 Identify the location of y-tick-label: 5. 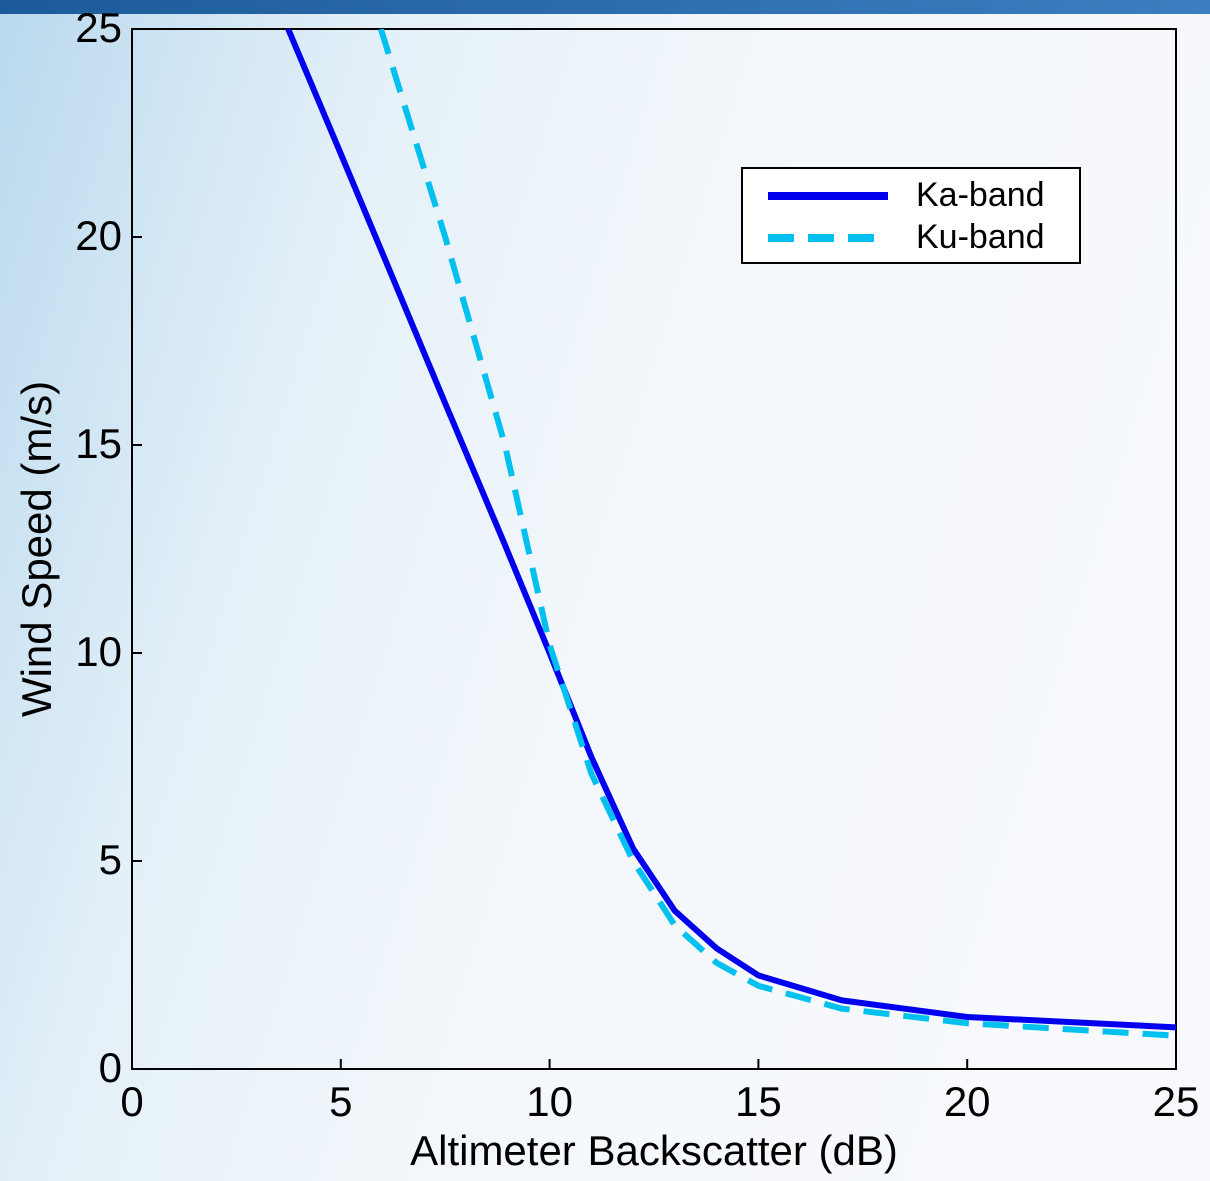
(110, 859).